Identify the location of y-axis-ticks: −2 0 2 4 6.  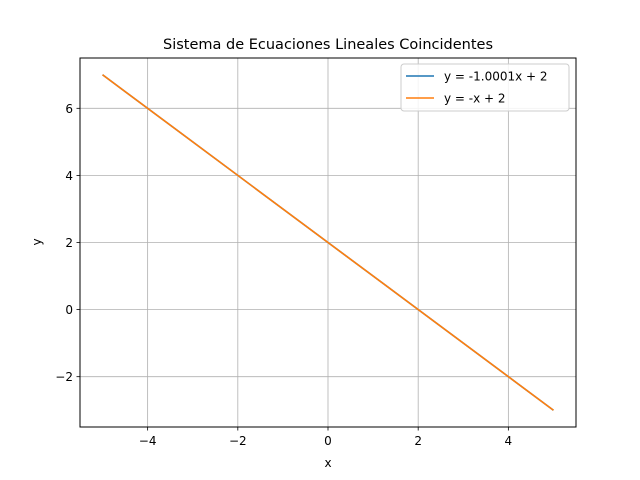
(67, 243).